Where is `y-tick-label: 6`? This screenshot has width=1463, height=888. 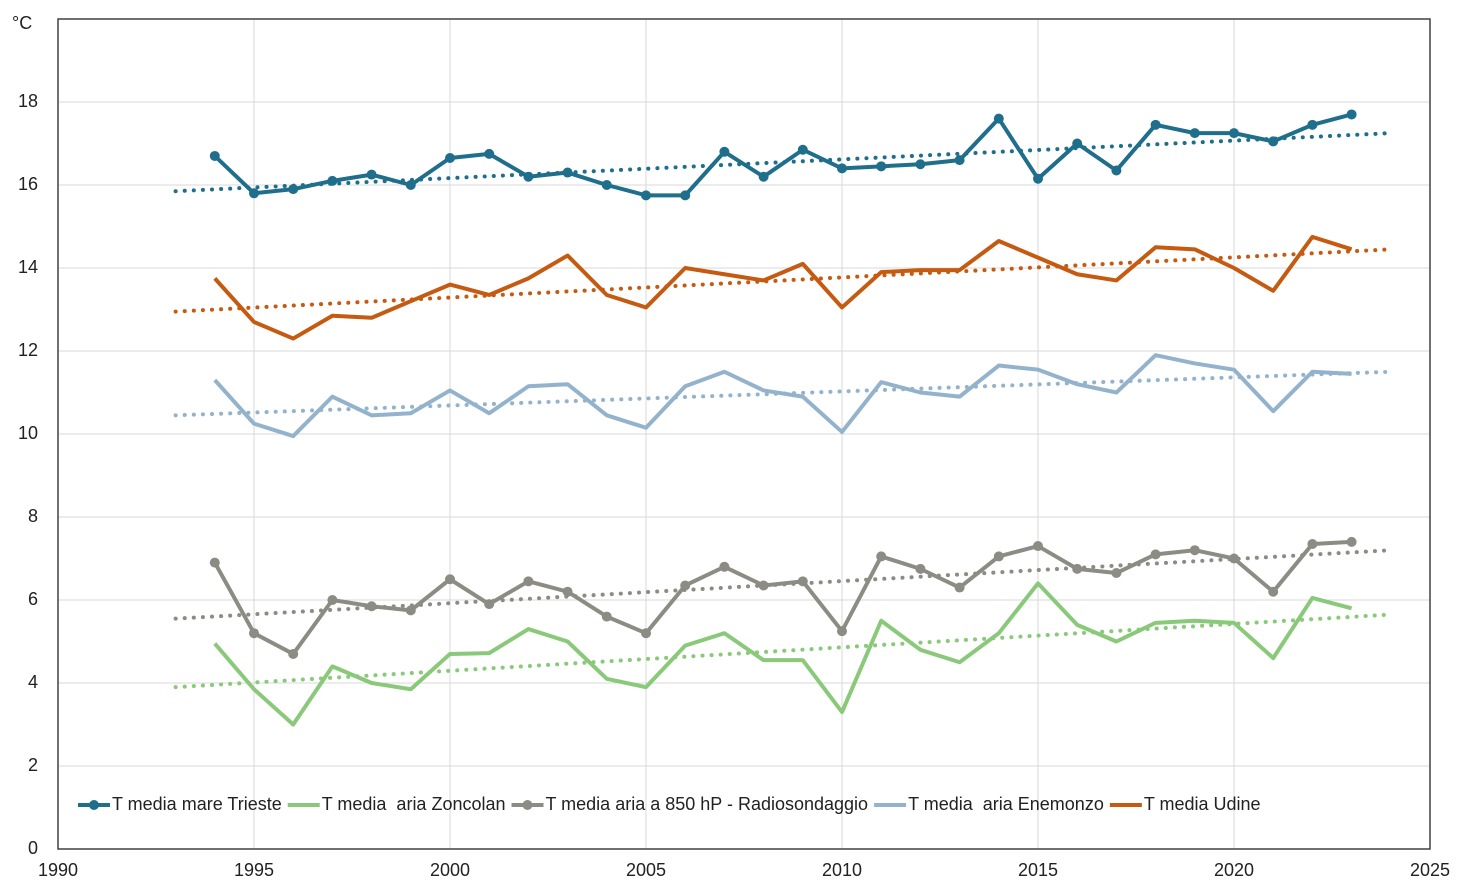
y-tick-label: 6 is located at coordinates (33, 599).